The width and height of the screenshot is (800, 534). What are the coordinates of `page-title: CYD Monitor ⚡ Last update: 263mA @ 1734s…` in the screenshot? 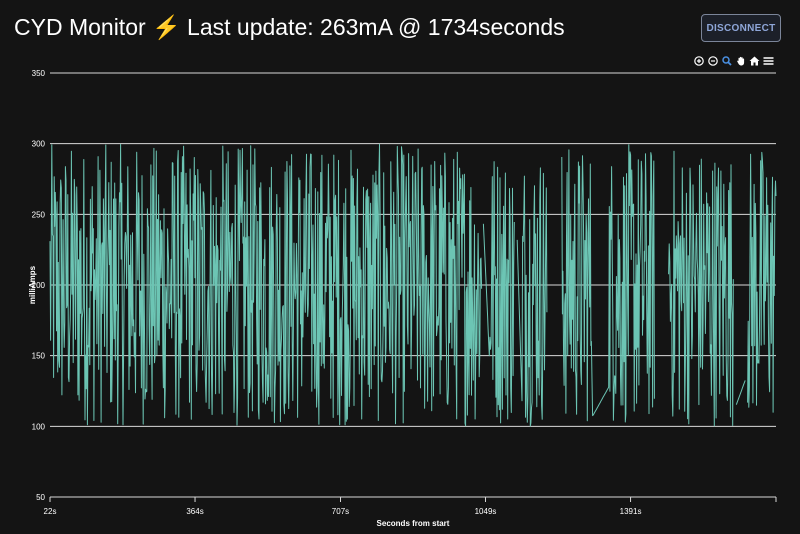 It's located at (289, 27).